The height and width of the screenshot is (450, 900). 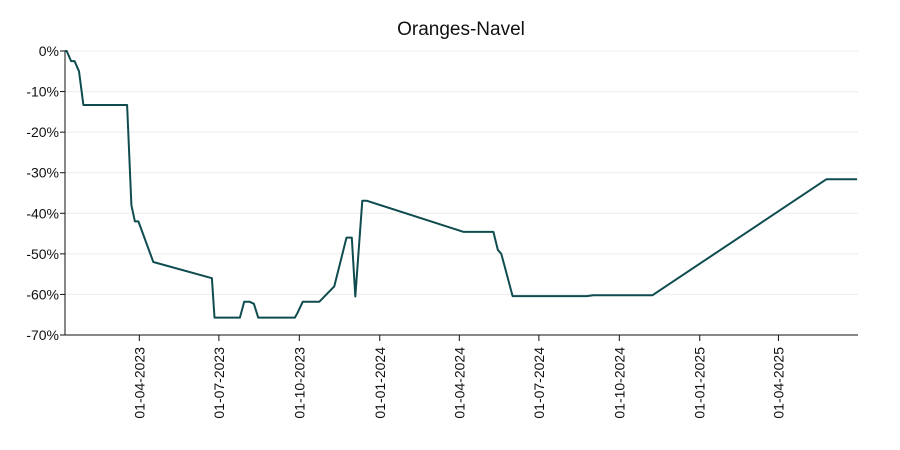 What do you see at coordinates (219, 383) in the screenshot?
I see `x-tick-label: 01-07-2023` at bounding box center [219, 383].